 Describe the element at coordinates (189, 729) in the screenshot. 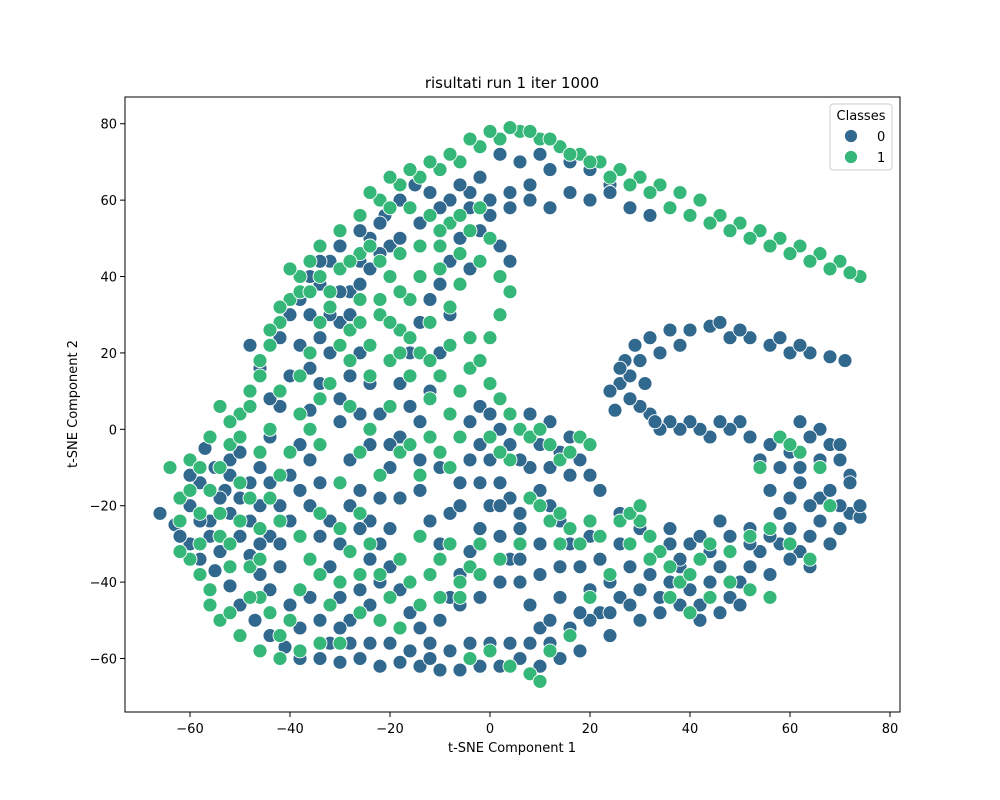

I see `x-tick-label: −60` at that location.